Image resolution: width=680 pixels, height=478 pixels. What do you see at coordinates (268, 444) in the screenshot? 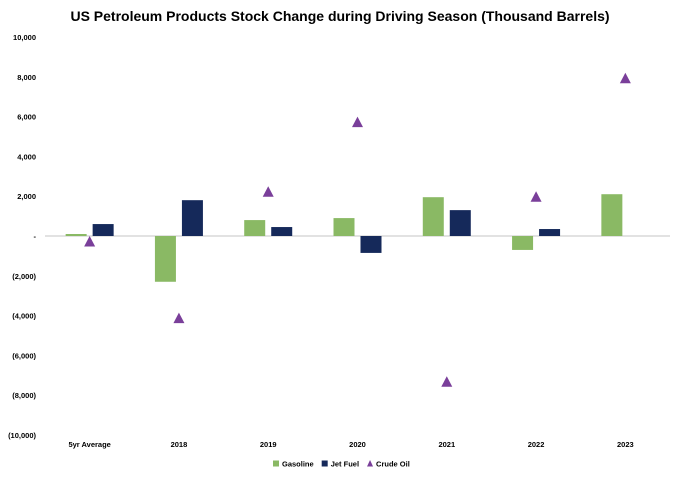
I see `x-tick-label: 2019` at bounding box center [268, 444].